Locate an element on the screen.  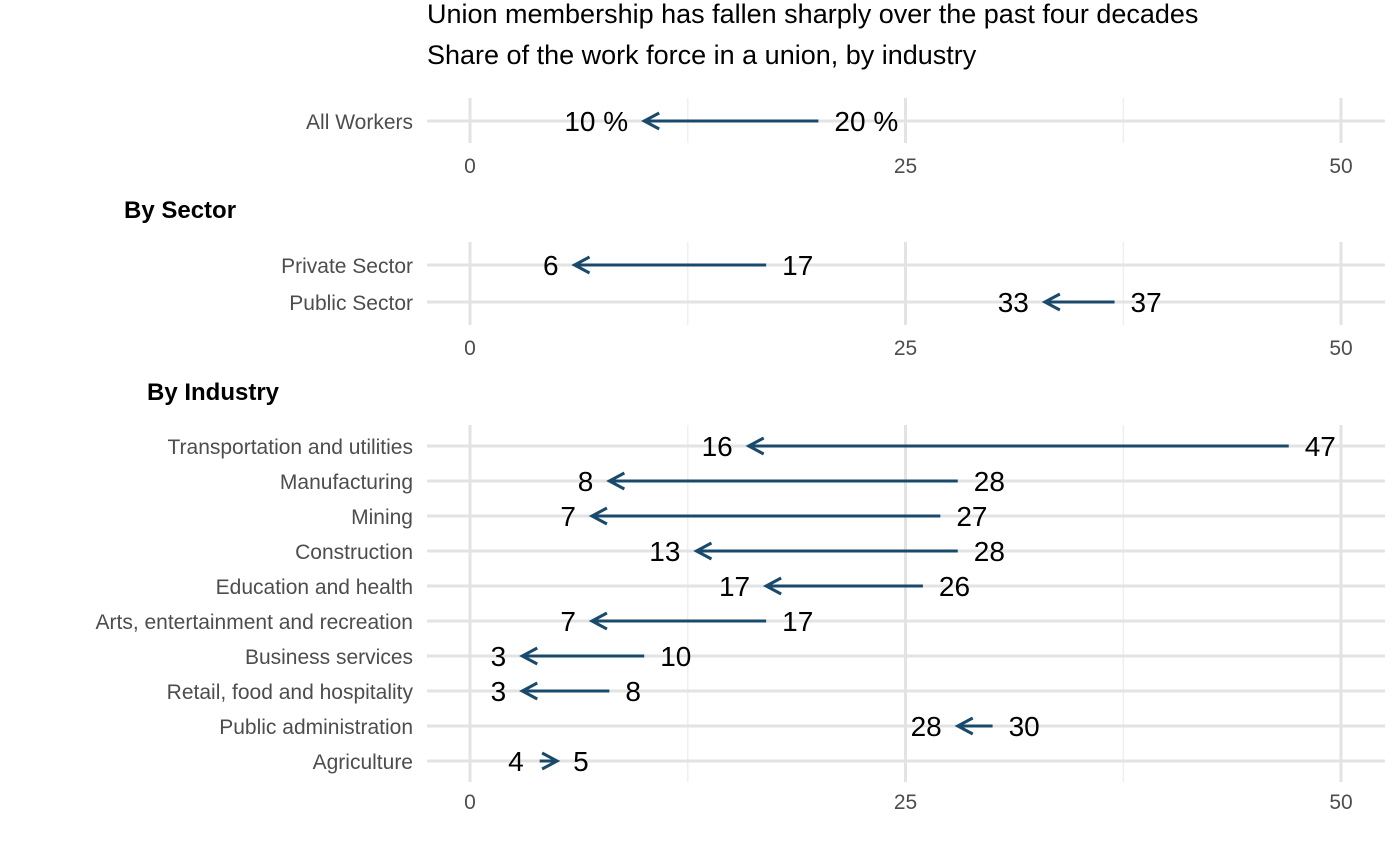
start-value-label: 10 is located at coordinates (675, 656).